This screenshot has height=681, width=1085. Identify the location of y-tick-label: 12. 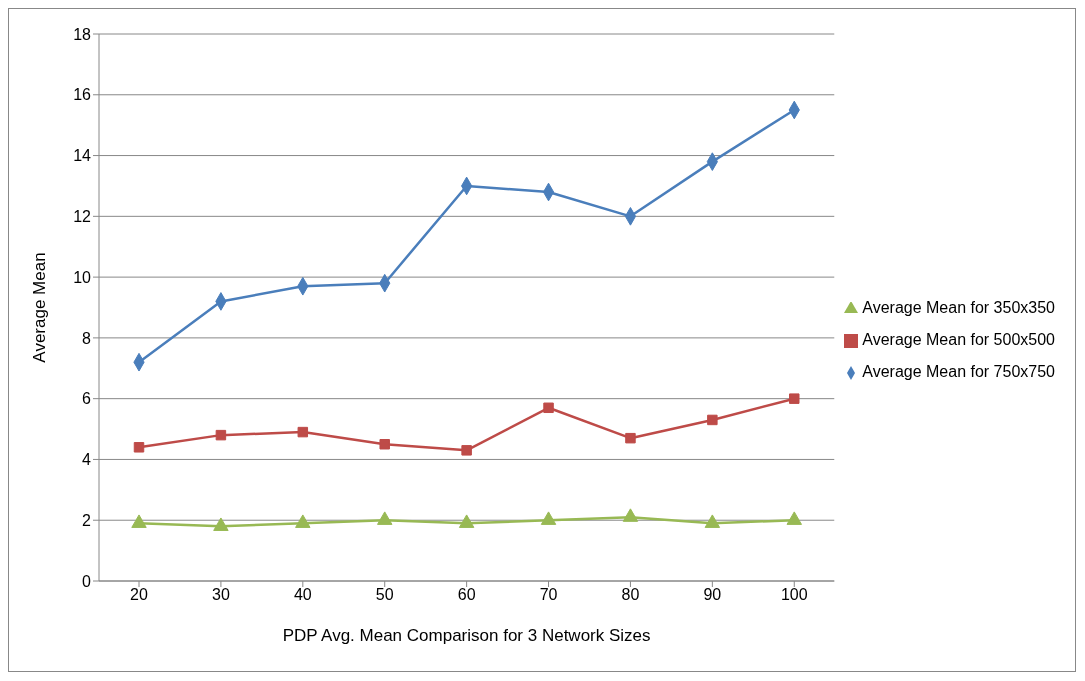
(82, 217).